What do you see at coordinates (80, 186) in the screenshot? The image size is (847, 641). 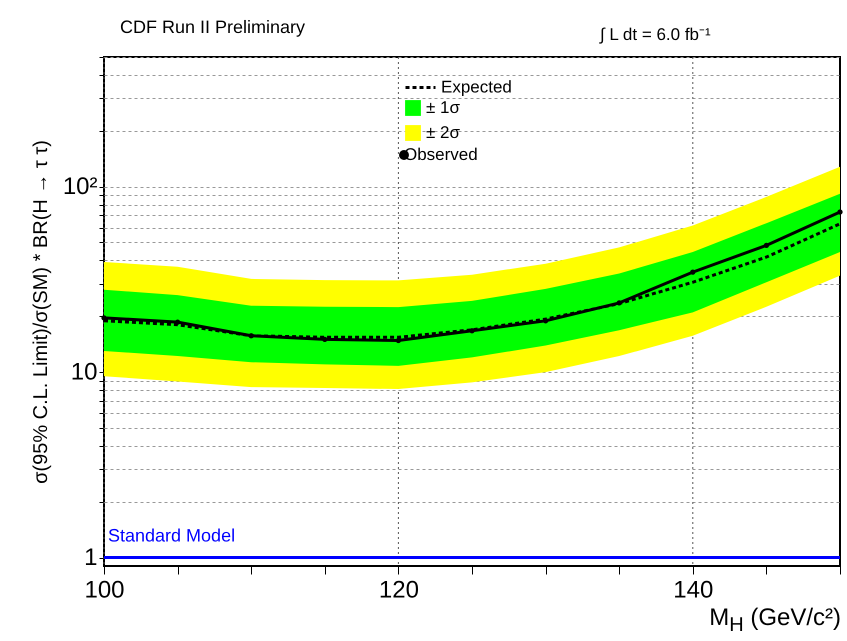 I see `y-tick-label: 10²` at bounding box center [80, 186].